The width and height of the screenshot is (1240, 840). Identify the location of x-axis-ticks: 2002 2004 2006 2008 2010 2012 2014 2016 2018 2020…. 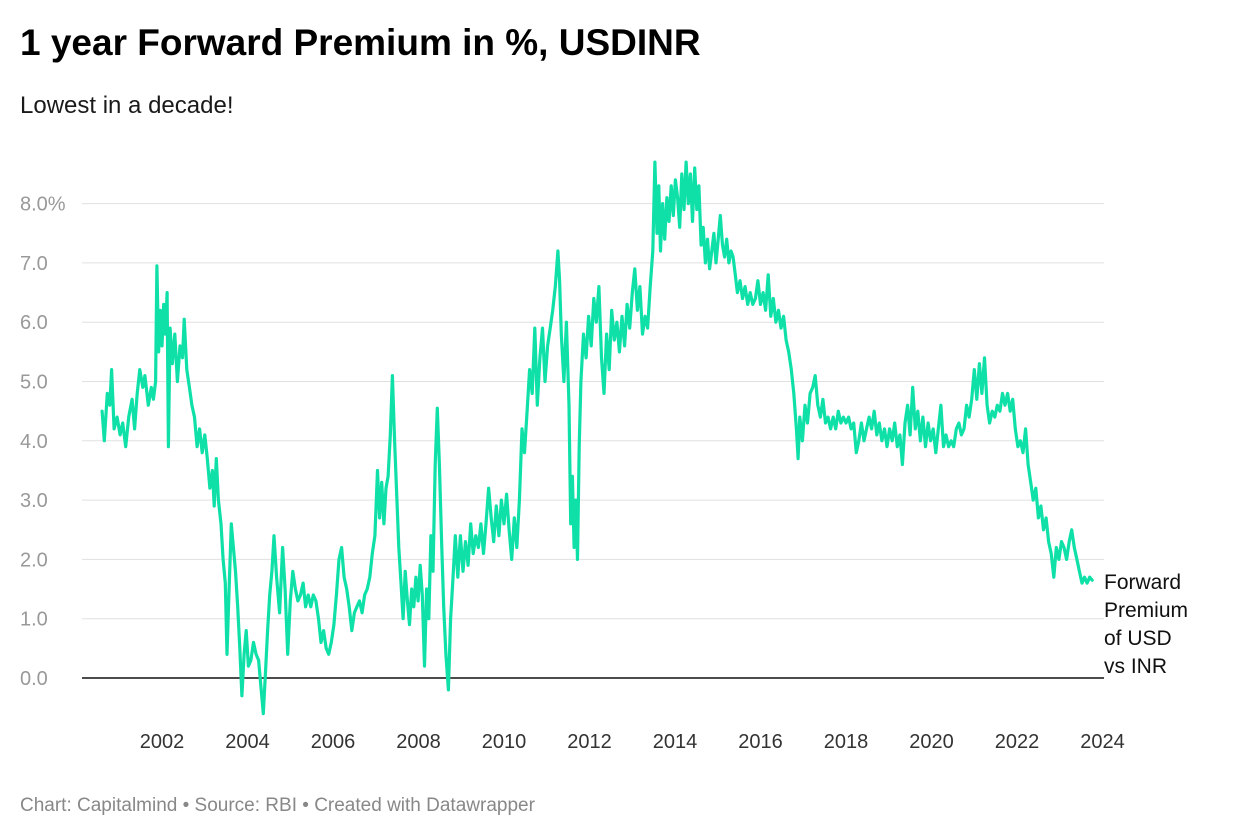
(632, 742).